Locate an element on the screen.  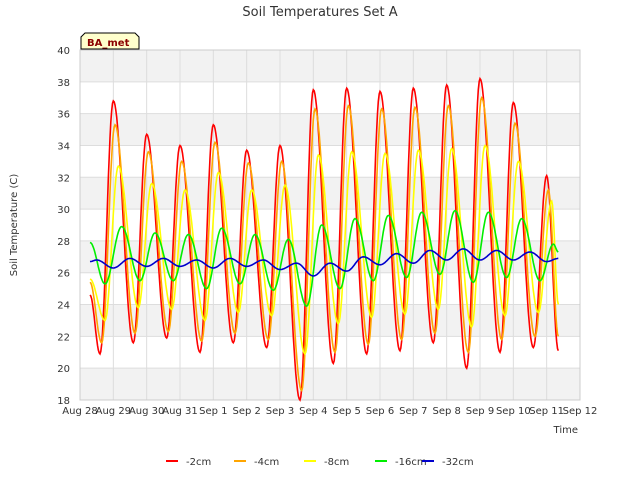
chart-title: Soil Temperatures Set A is located at coordinates (319, 12).